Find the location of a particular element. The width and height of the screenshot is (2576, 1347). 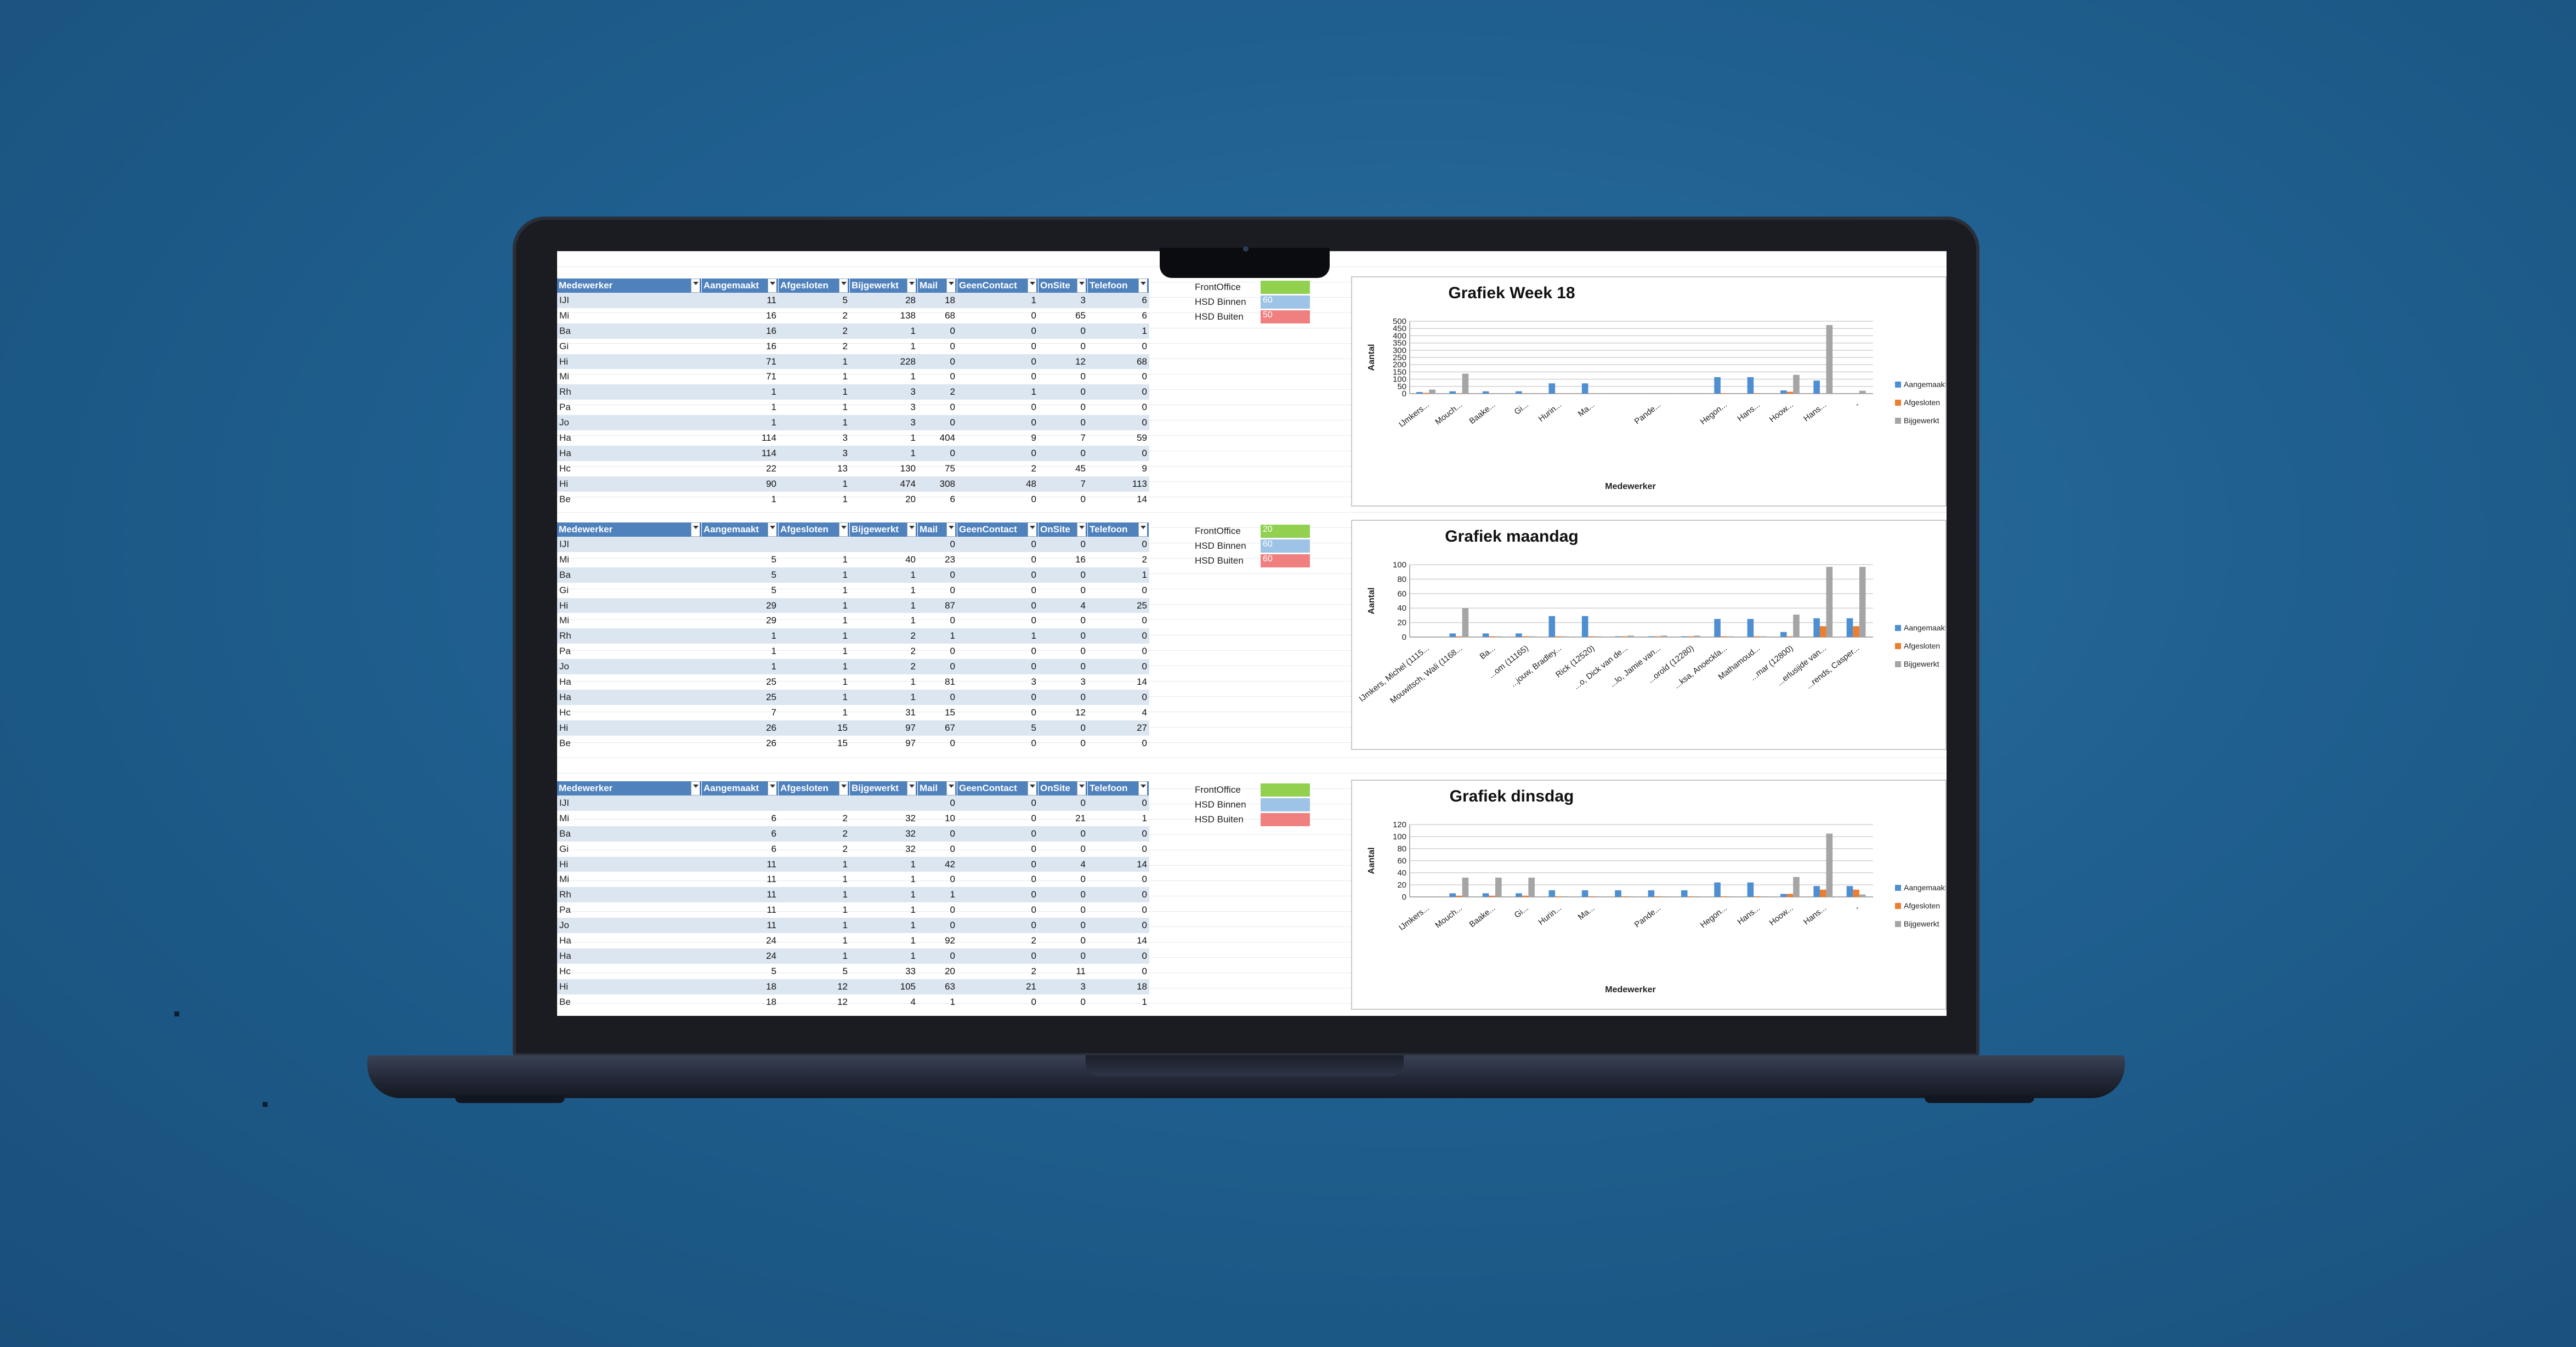

table-row: Jo 1 1 2 0 0 0 0 is located at coordinates (853, 667).